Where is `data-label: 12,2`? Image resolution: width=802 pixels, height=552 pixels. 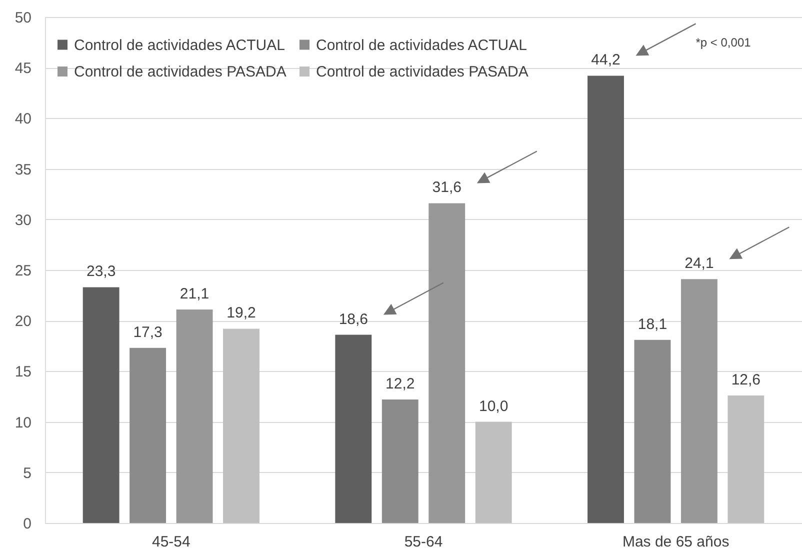
data-label: 12,2 is located at coordinates (400, 384).